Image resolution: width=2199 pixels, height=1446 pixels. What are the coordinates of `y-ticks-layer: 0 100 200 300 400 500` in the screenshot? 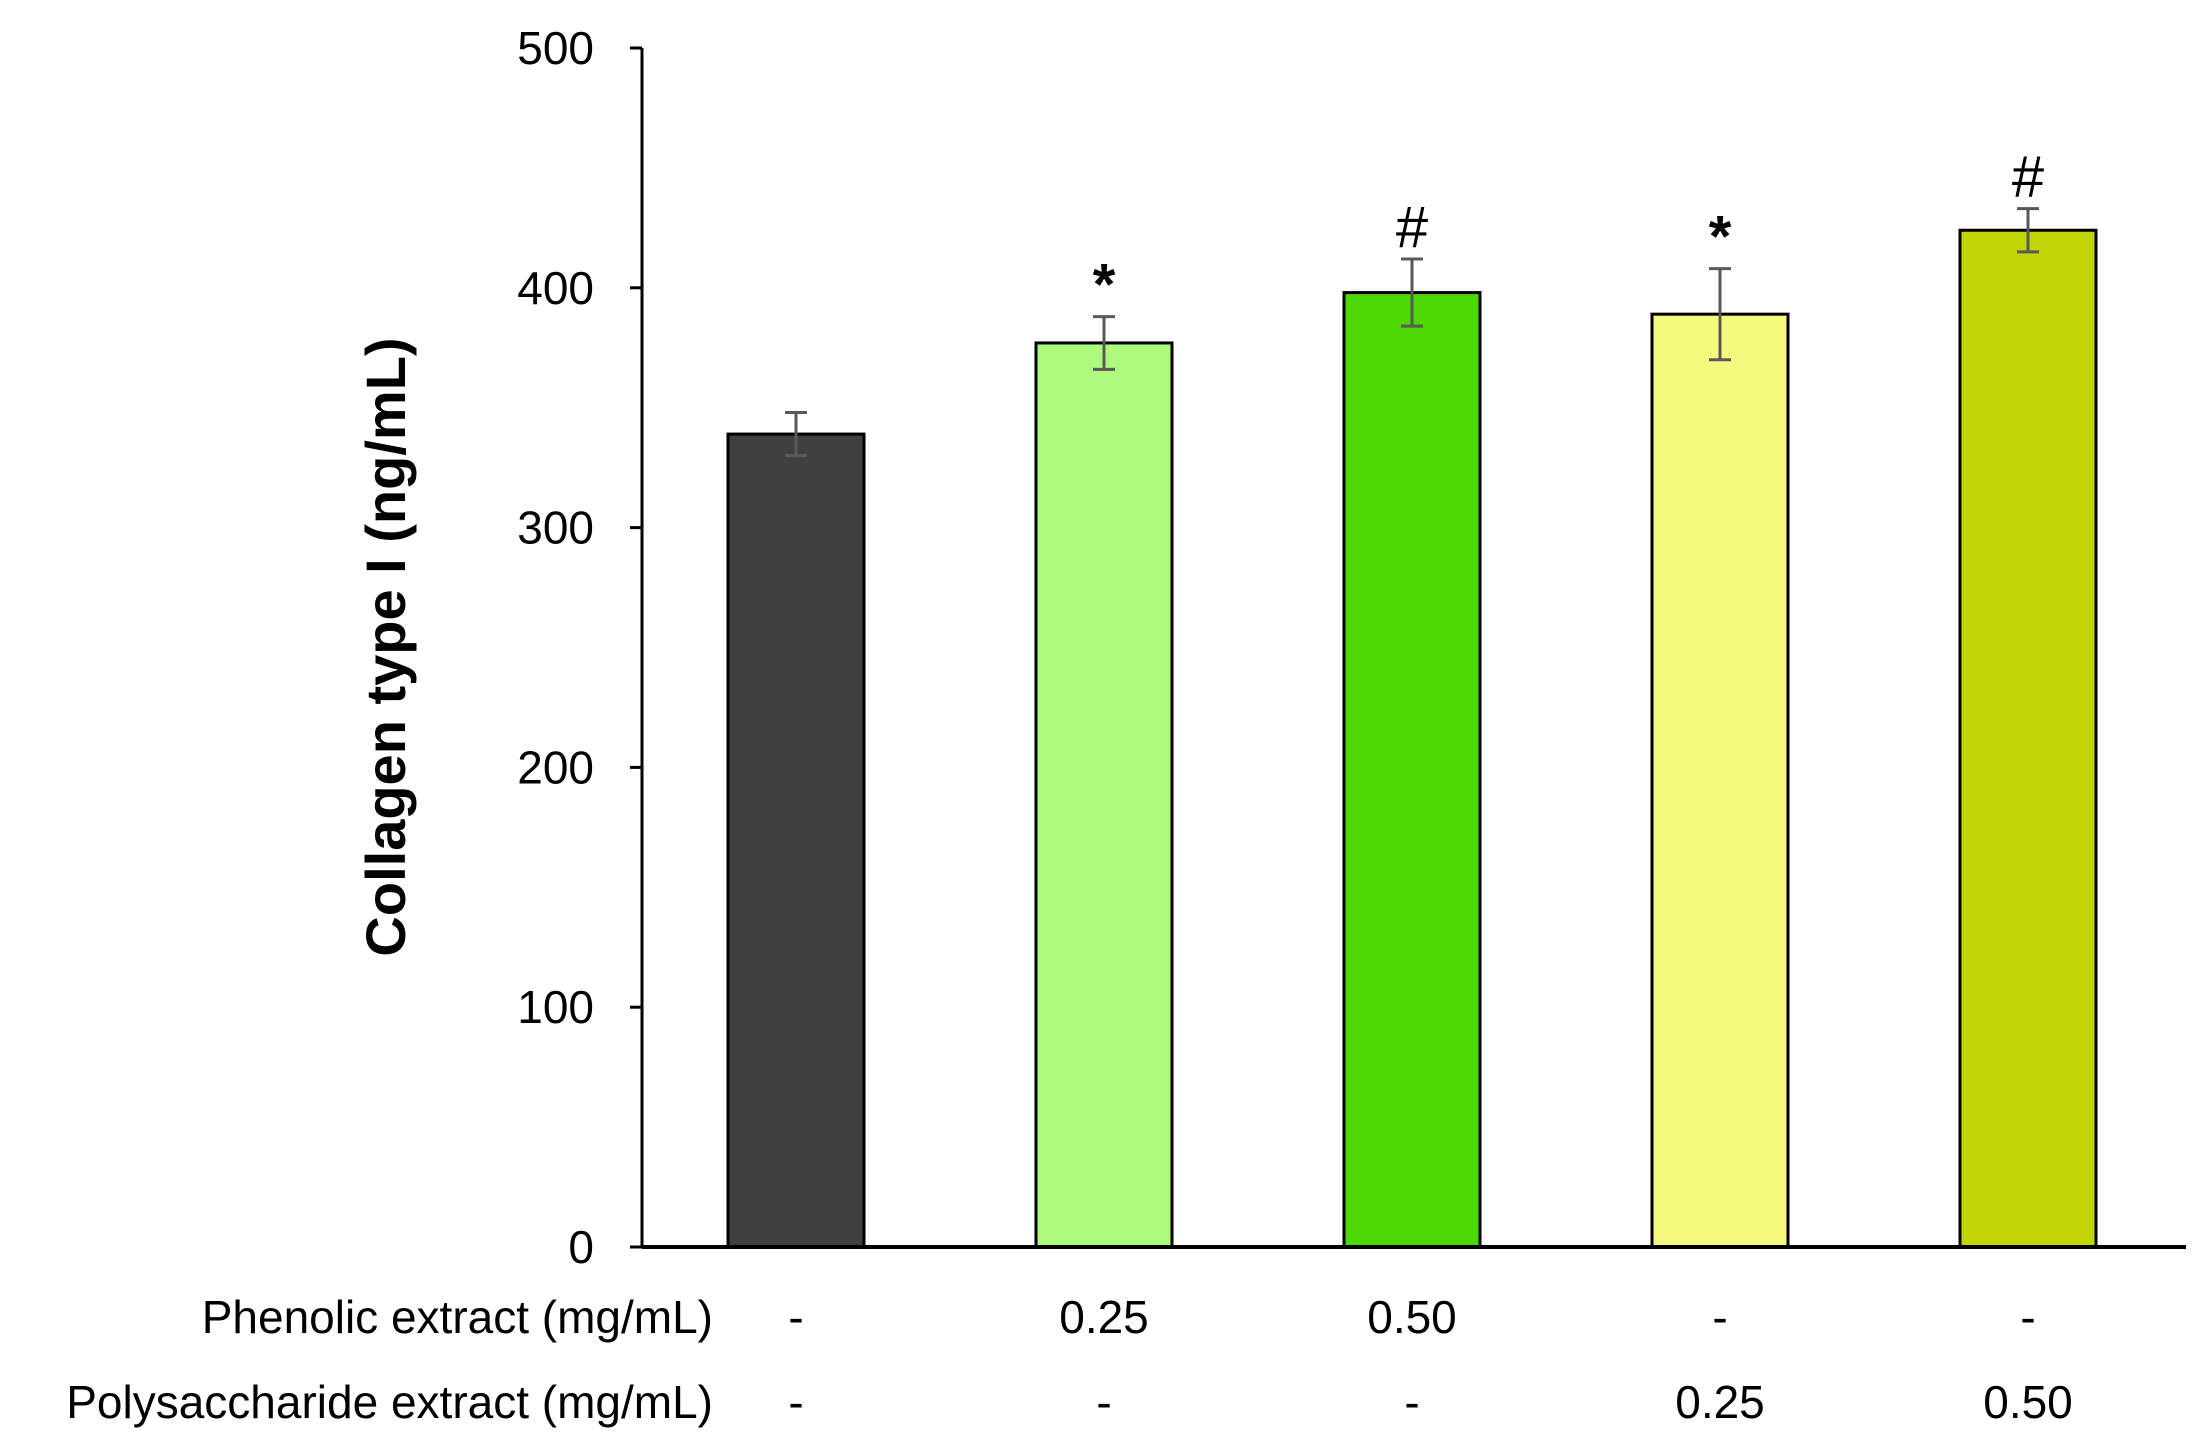 It's located at (579, 647).